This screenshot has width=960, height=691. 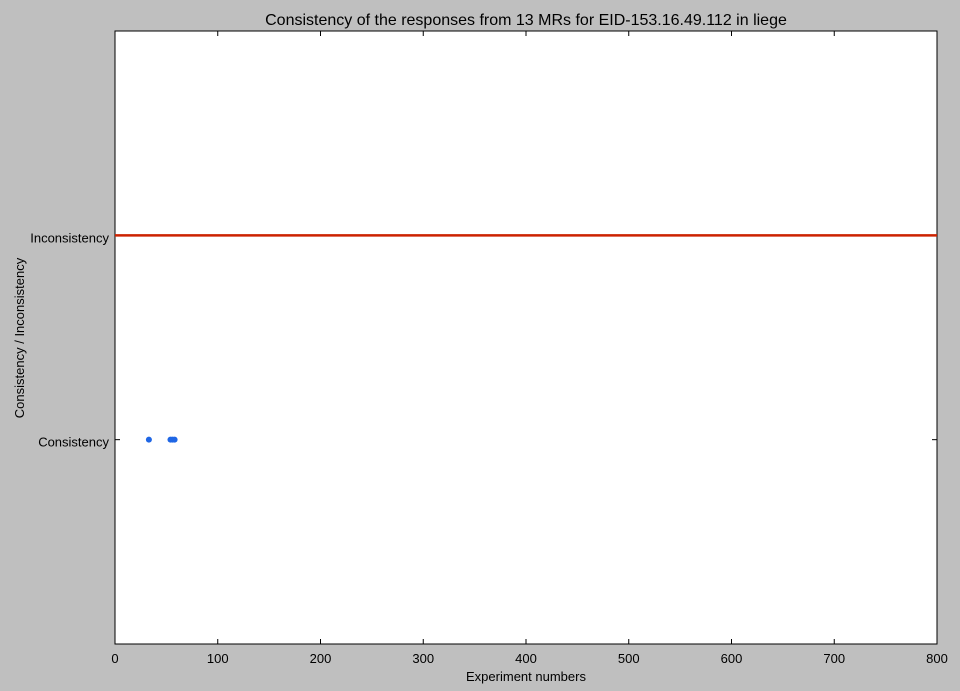 What do you see at coordinates (69, 237) in the screenshot?
I see `y-tick-label: Inconsistency` at bounding box center [69, 237].